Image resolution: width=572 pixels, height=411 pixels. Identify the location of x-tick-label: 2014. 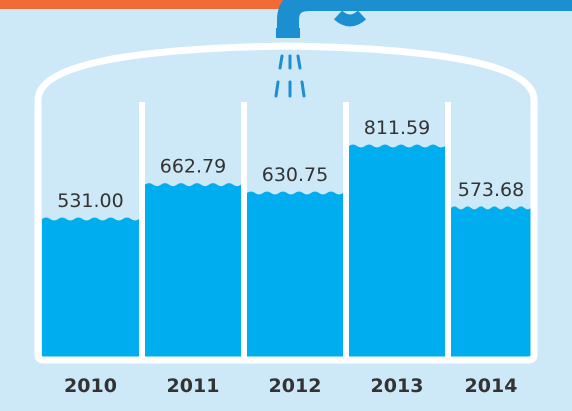
(491, 386).